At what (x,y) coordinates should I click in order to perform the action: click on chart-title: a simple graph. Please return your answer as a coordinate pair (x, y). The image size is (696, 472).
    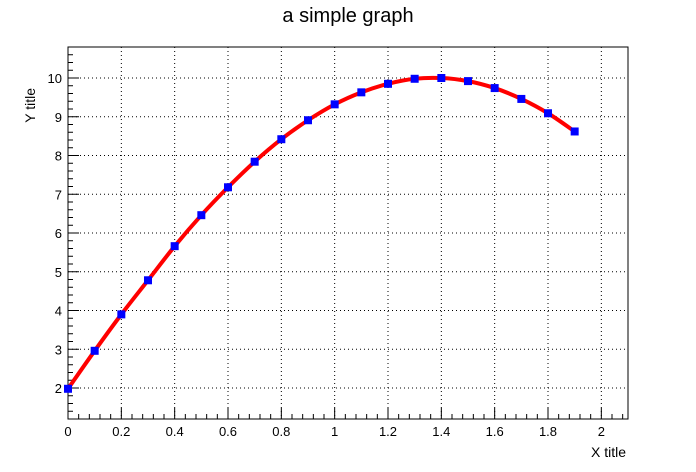
    Looking at the image, I should click on (347, 16).